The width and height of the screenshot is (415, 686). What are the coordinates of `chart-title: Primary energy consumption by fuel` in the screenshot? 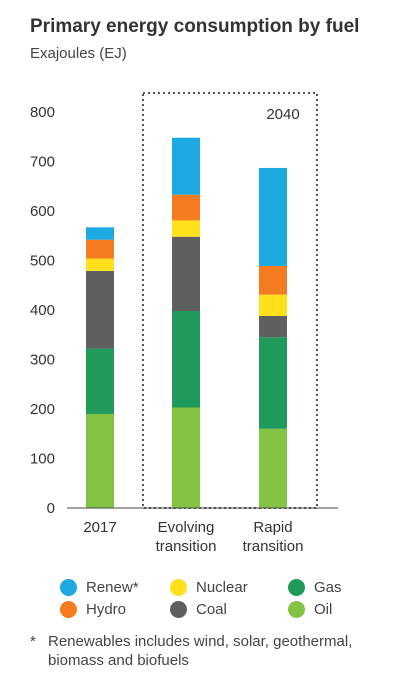 It's located at (195, 26).